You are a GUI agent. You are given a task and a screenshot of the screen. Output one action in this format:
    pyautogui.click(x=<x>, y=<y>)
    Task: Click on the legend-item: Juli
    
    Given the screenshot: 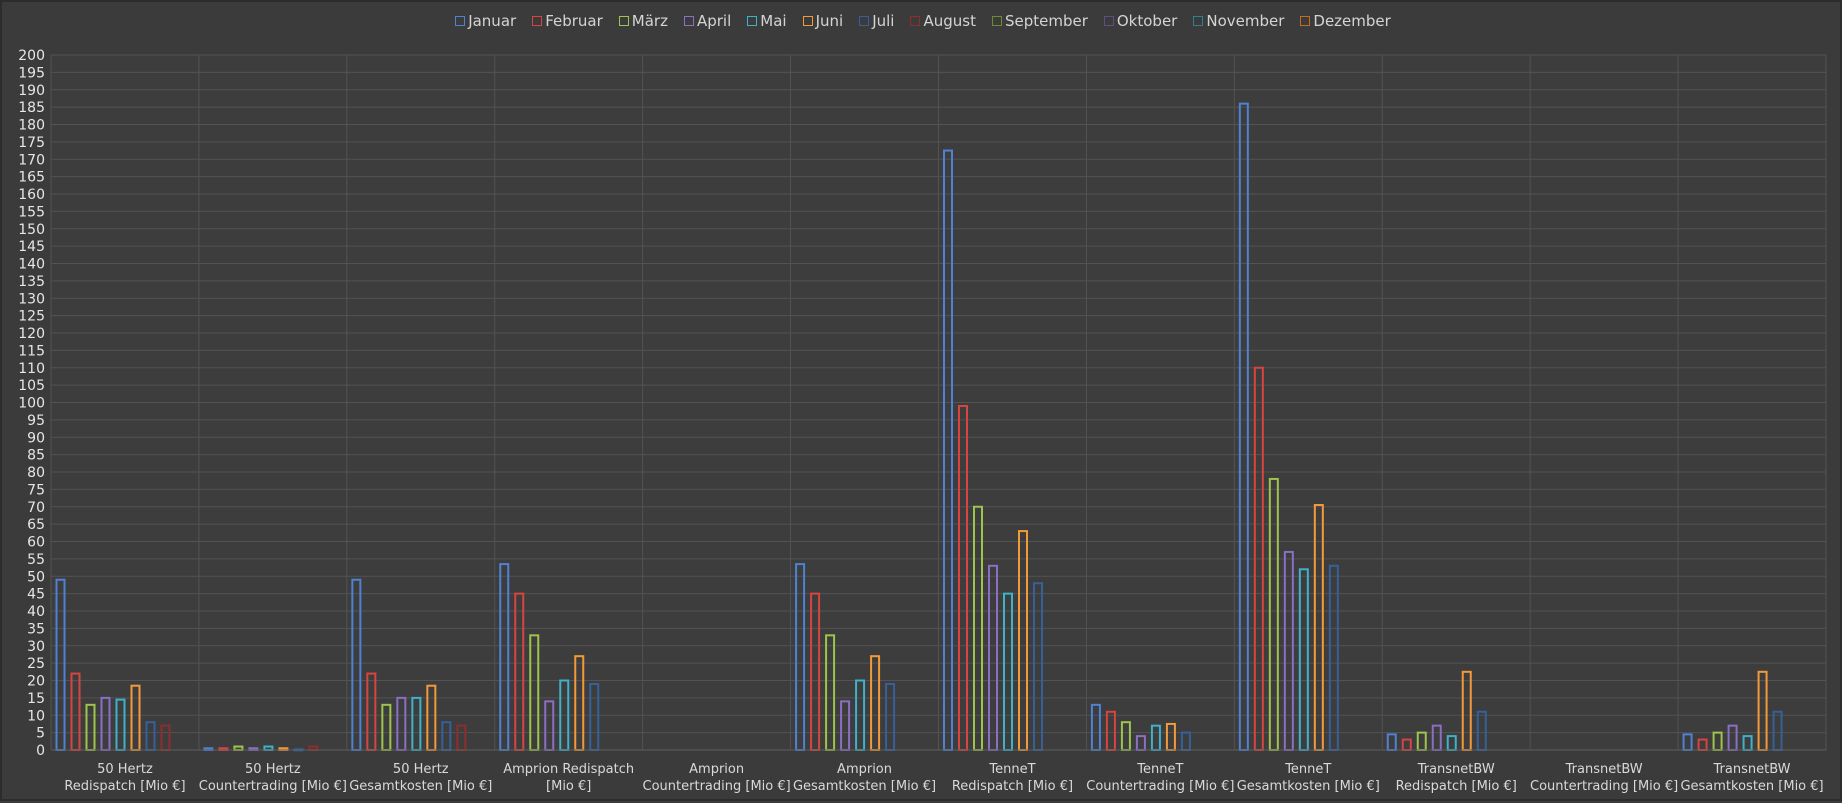 What is the action you would take?
    pyautogui.click(x=876, y=21)
    